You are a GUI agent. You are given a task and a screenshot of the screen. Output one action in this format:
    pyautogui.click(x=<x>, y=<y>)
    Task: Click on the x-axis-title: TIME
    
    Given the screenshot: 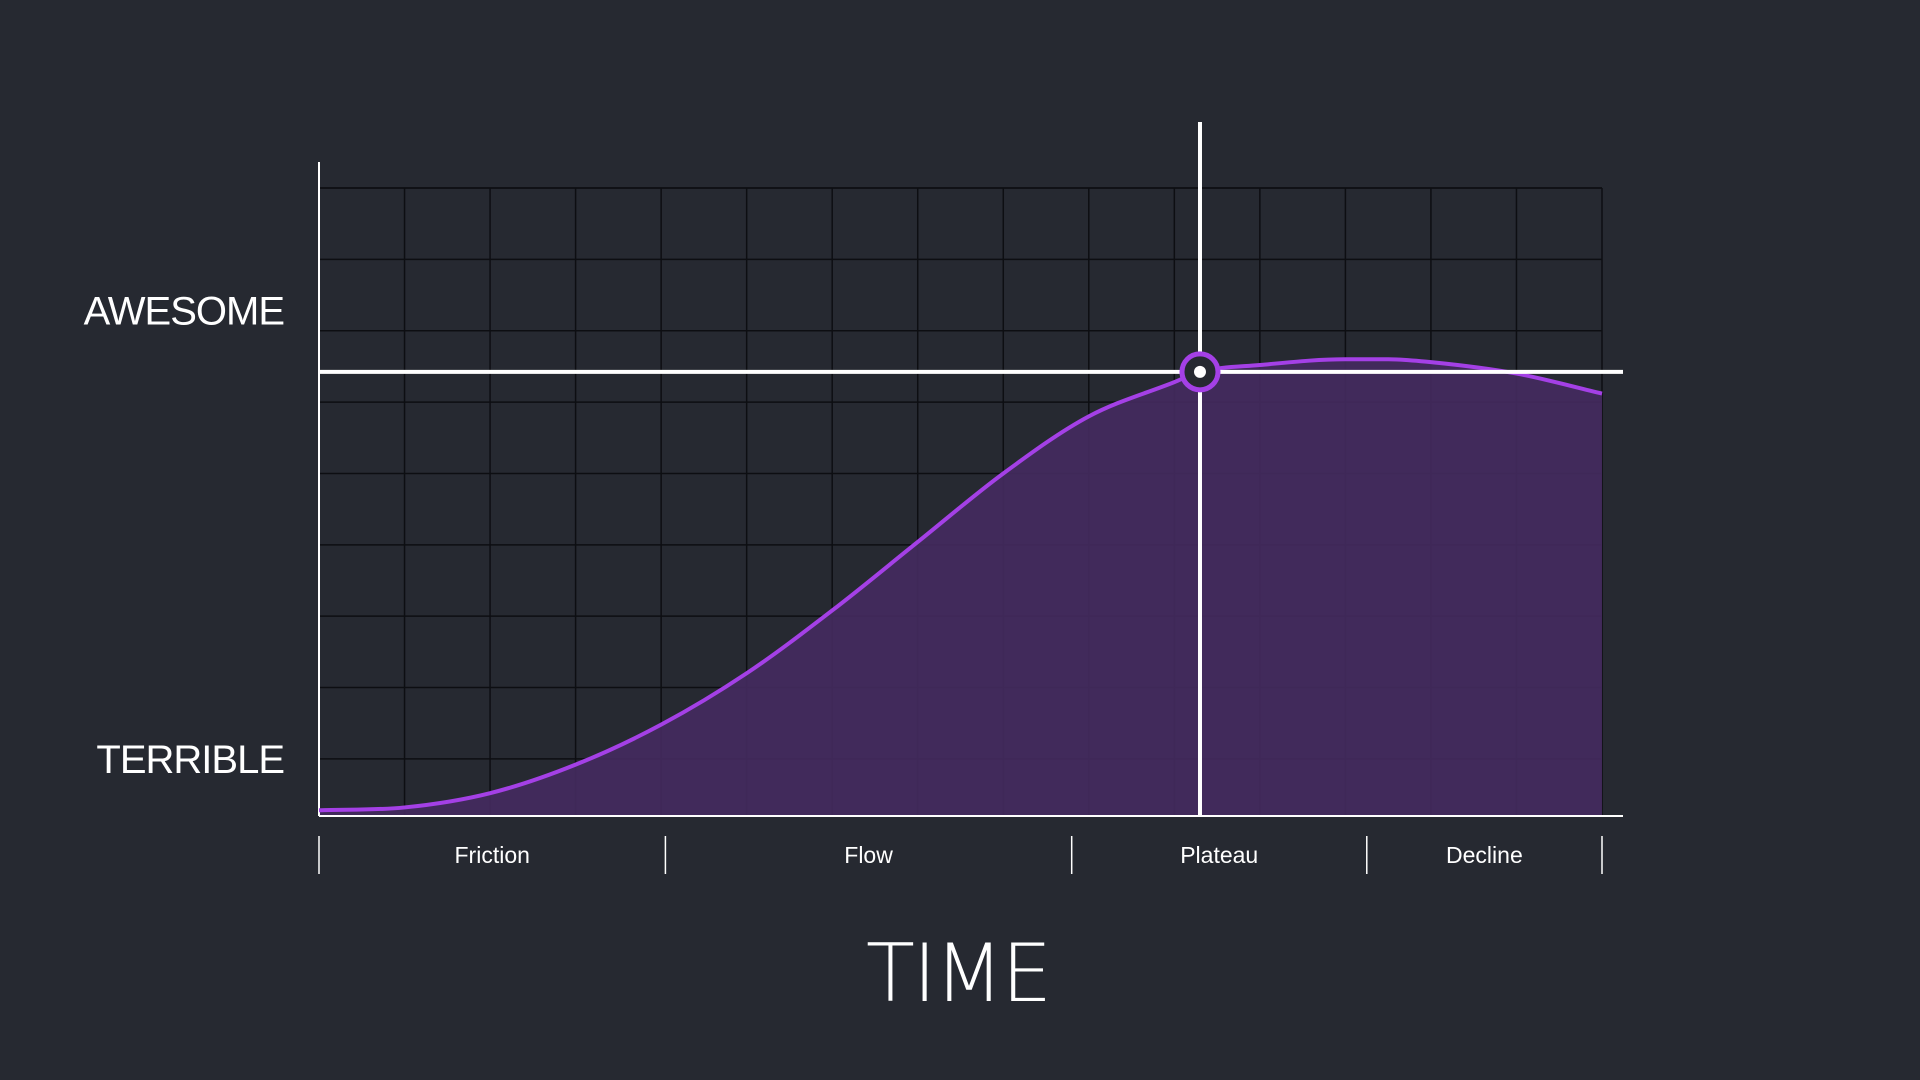 What is the action you would take?
    pyautogui.click(x=958, y=973)
    